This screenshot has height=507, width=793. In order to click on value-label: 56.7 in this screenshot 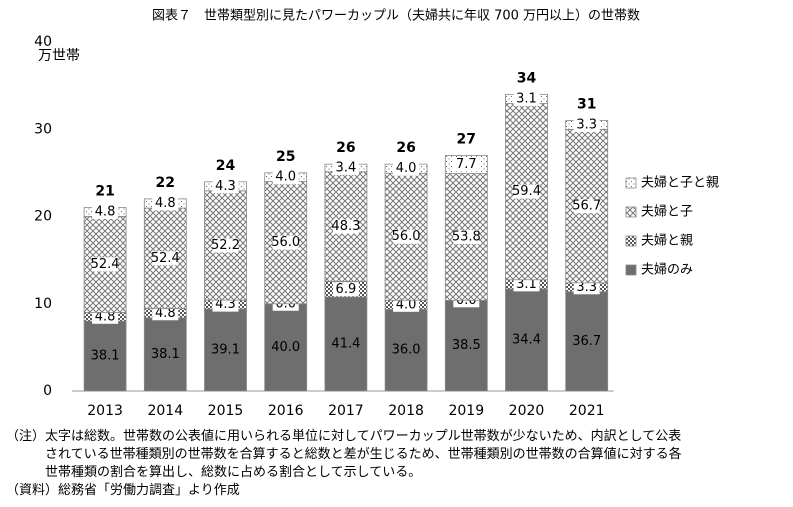, I will do `click(586, 206)`.